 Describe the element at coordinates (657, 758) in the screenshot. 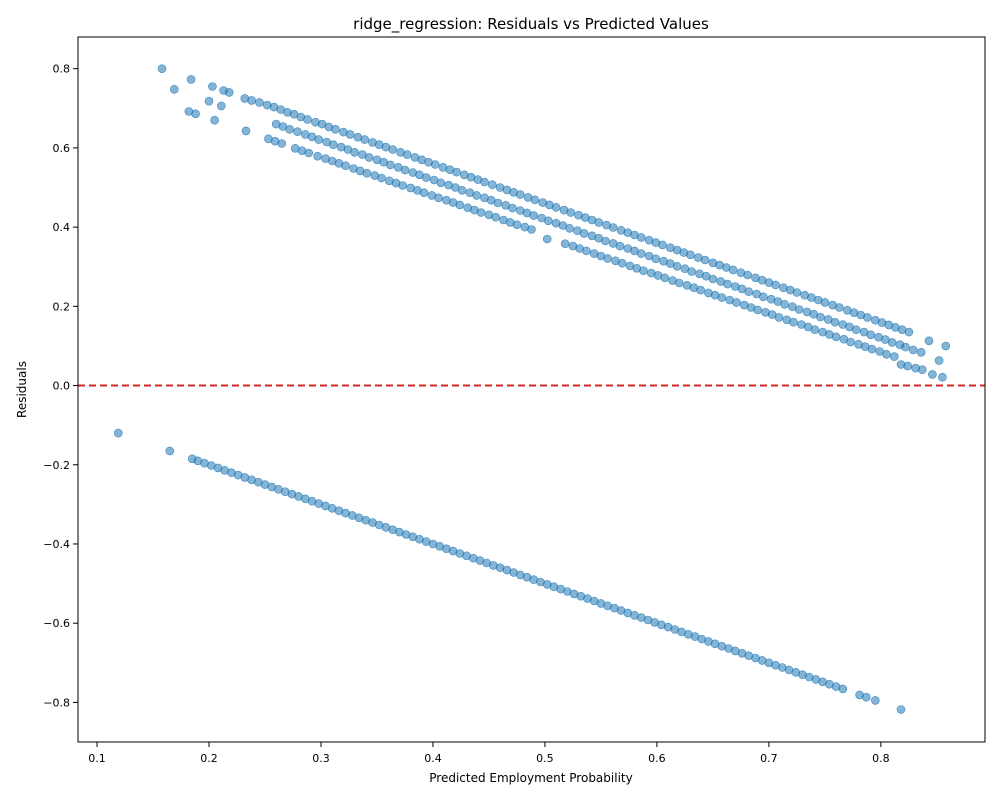

I see `x-tick-label: 0.6` at that location.